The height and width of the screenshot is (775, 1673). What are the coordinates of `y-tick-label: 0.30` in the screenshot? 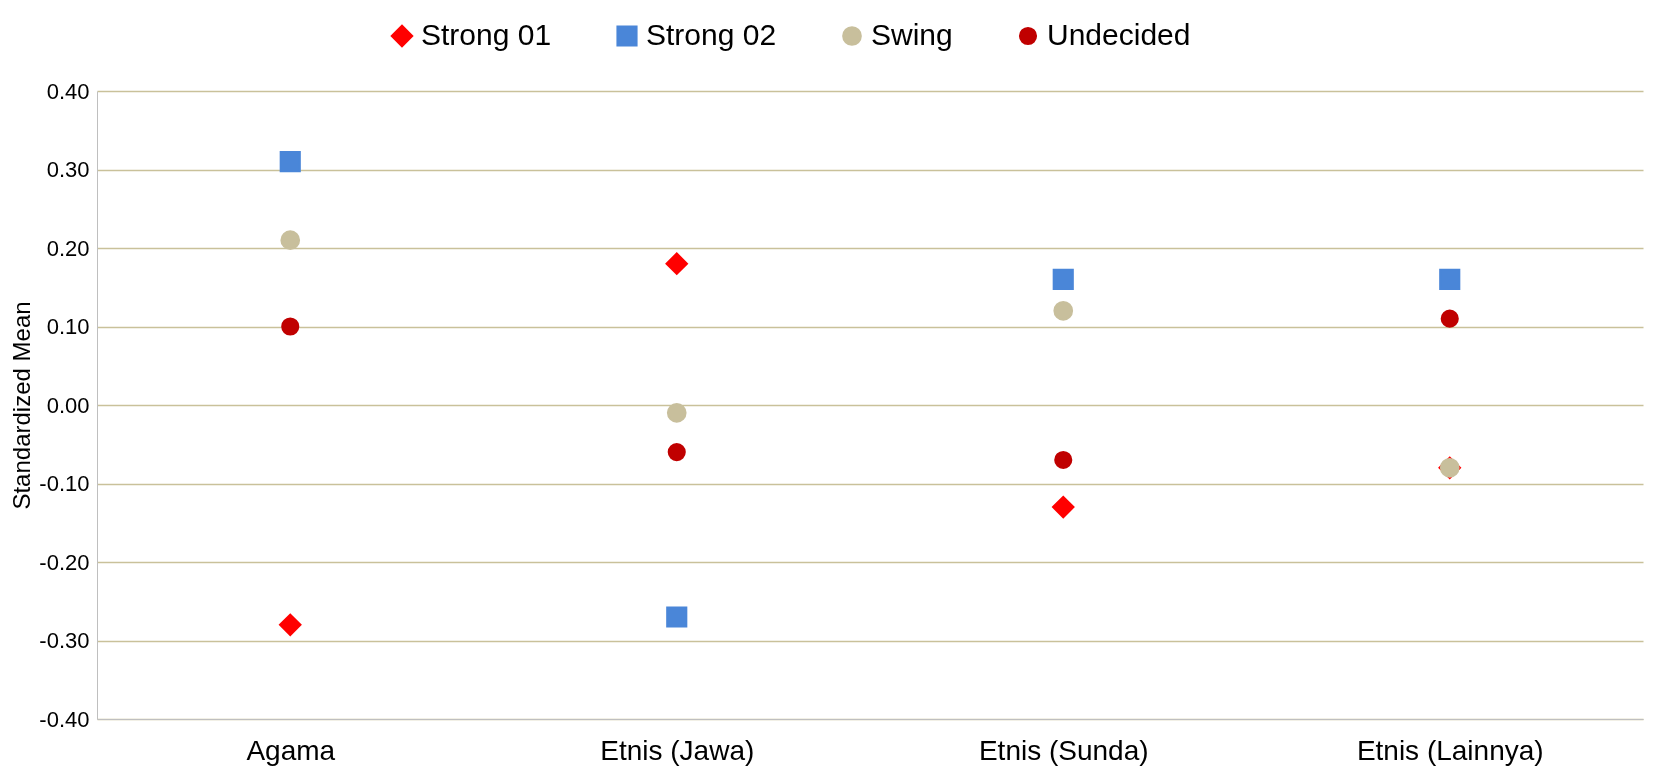 It's located at (68, 169).